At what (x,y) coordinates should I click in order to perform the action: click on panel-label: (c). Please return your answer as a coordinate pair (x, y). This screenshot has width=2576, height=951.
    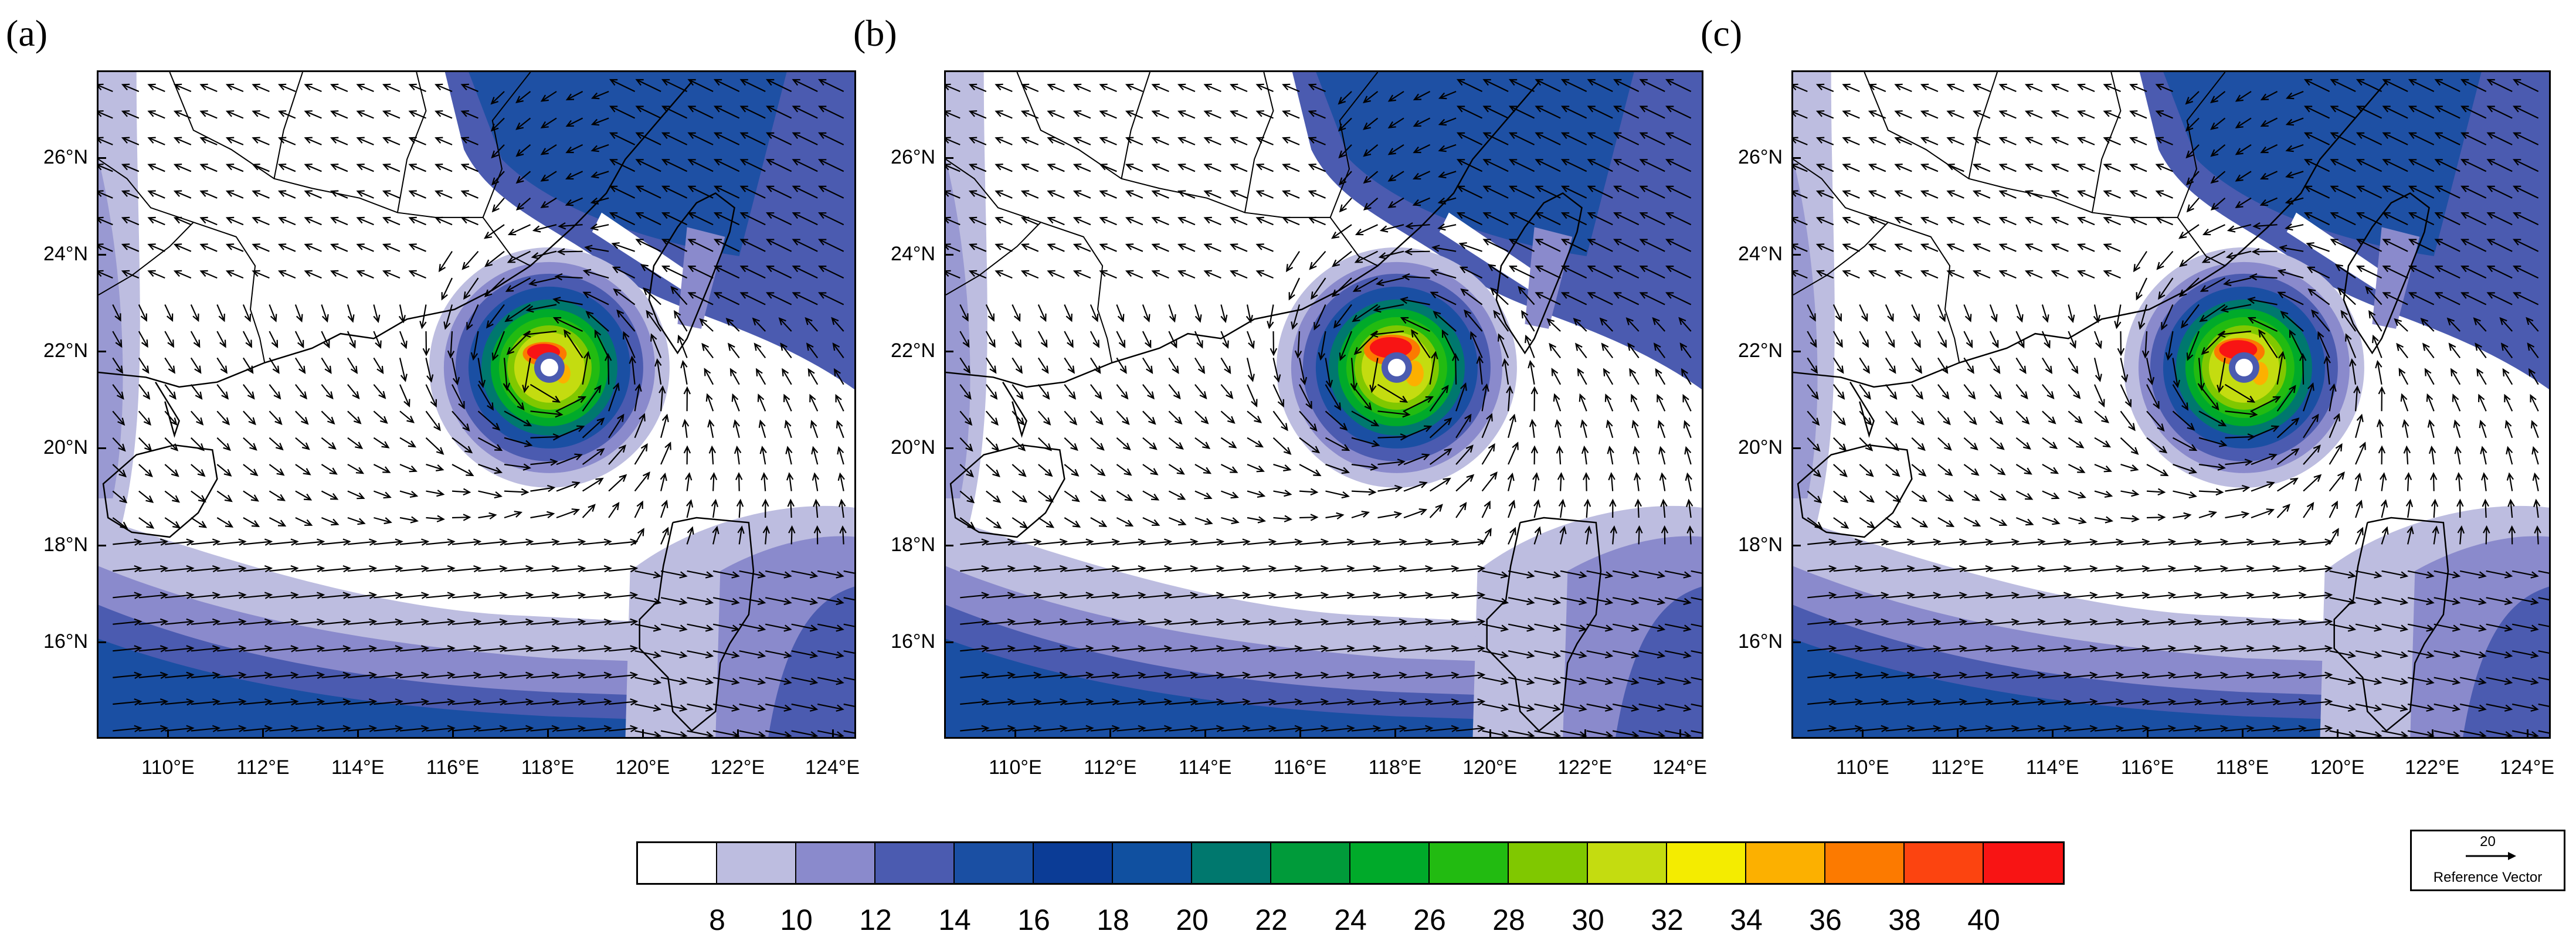
    Looking at the image, I should click on (1722, 33).